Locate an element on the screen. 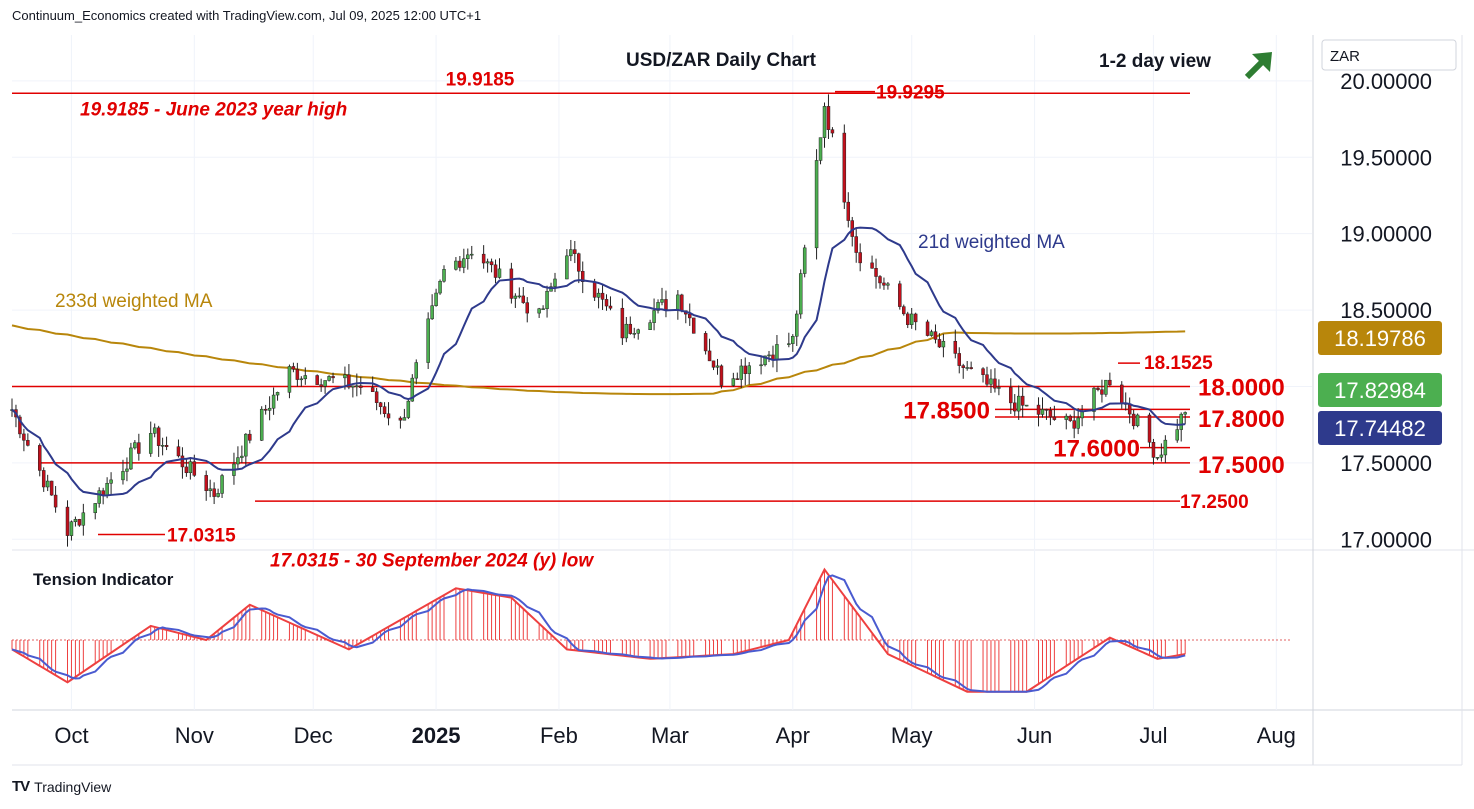  y-tick-label: 19.50000 is located at coordinates (1386, 157).